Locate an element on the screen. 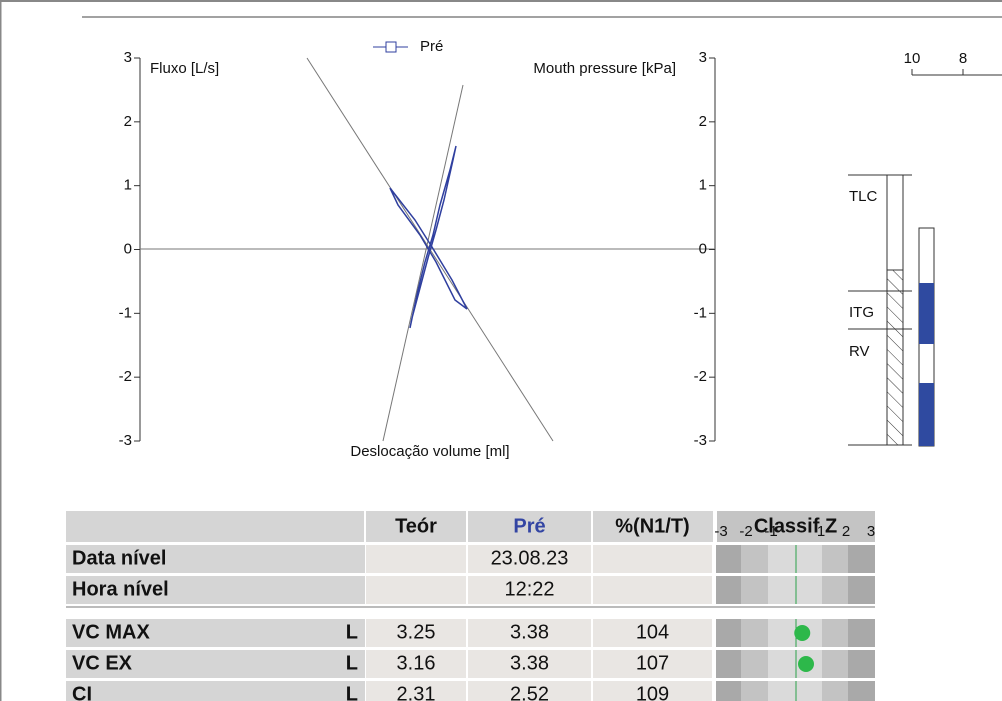  cell-value: 104 is located at coordinates (652, 632).